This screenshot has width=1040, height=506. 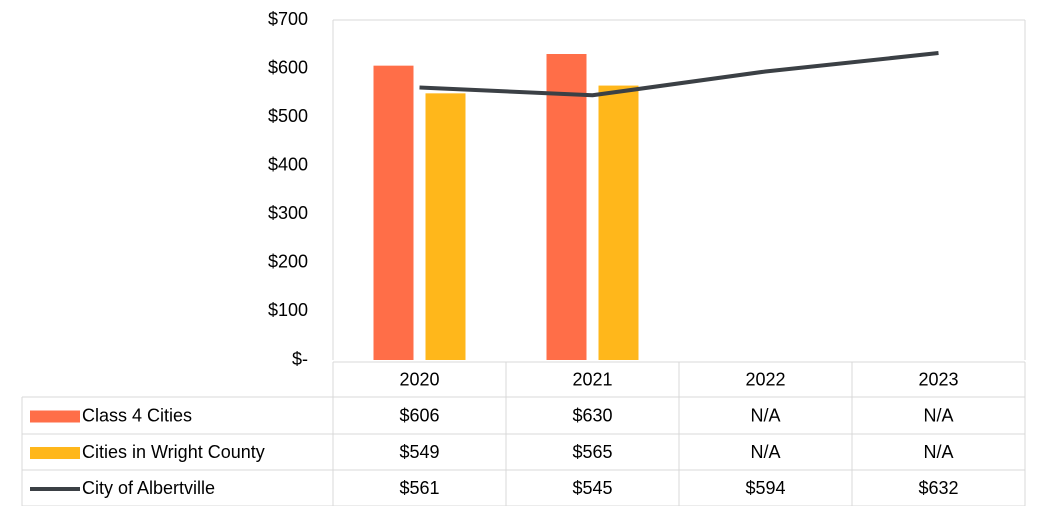 What do you see at coordinates (288, 67) in the screenshot?
I see `y-tick-label: $600` at bounding box center [288, 67].